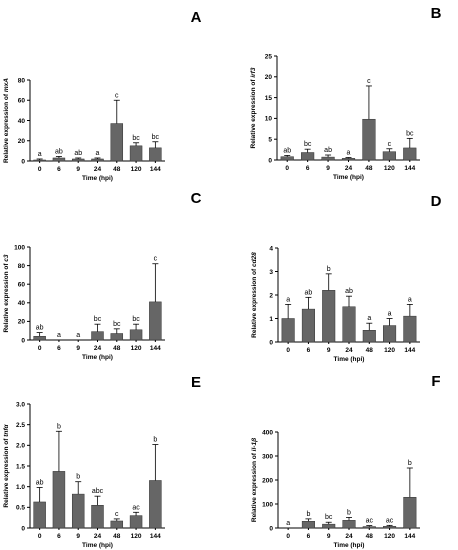 Image resolution: width=458 pixels, height=550 pixels. Describe the element at coordinates (59, 348) in the screenshot. I see `x-tick-label-c: 6` at that location.